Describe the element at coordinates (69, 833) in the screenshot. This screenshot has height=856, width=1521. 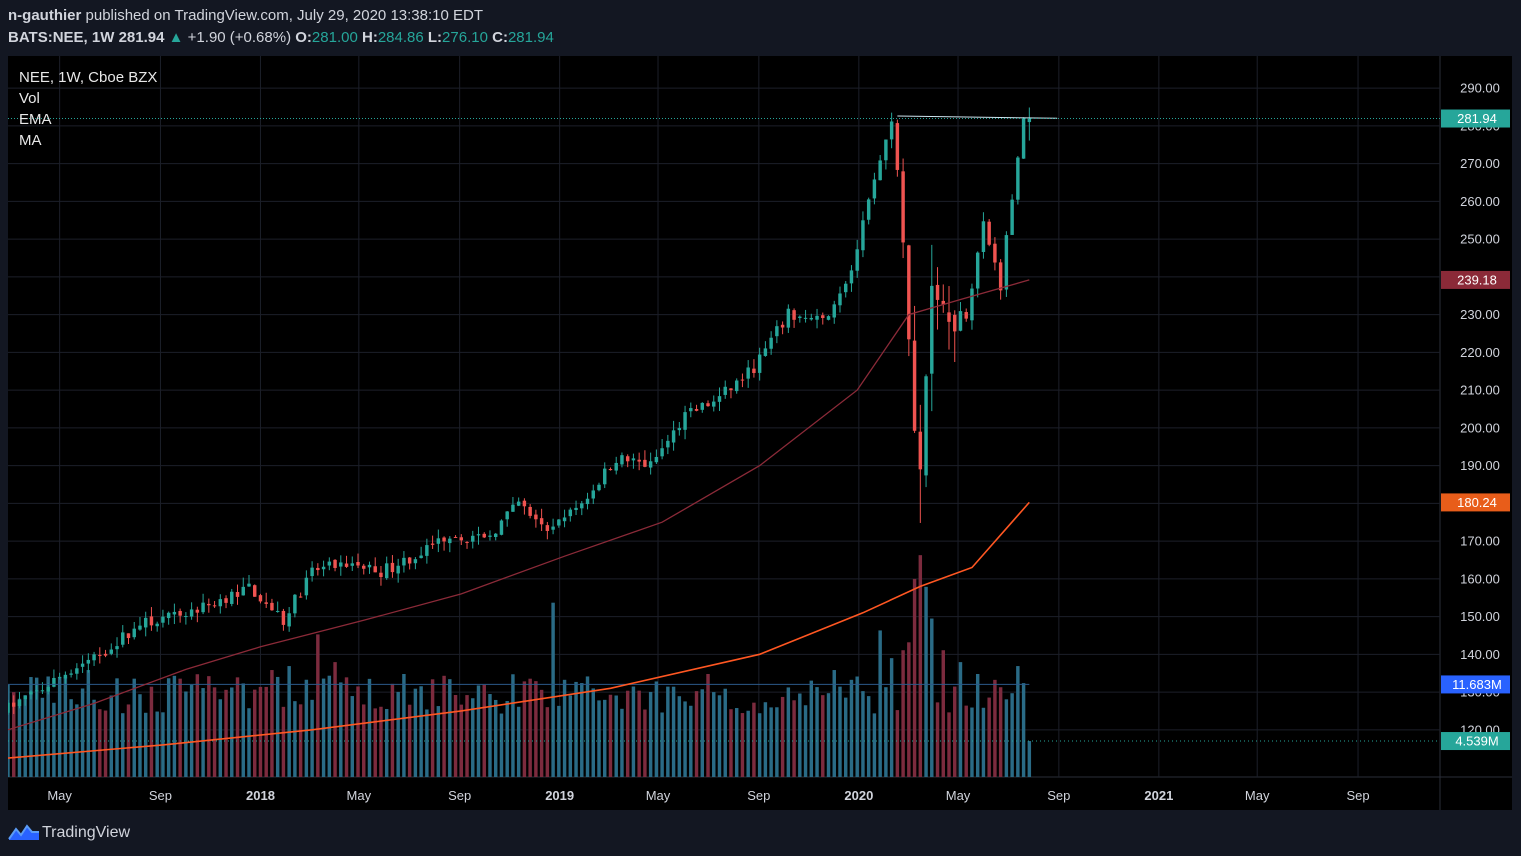
I see `tradingview-brand: TradingView` at that location.